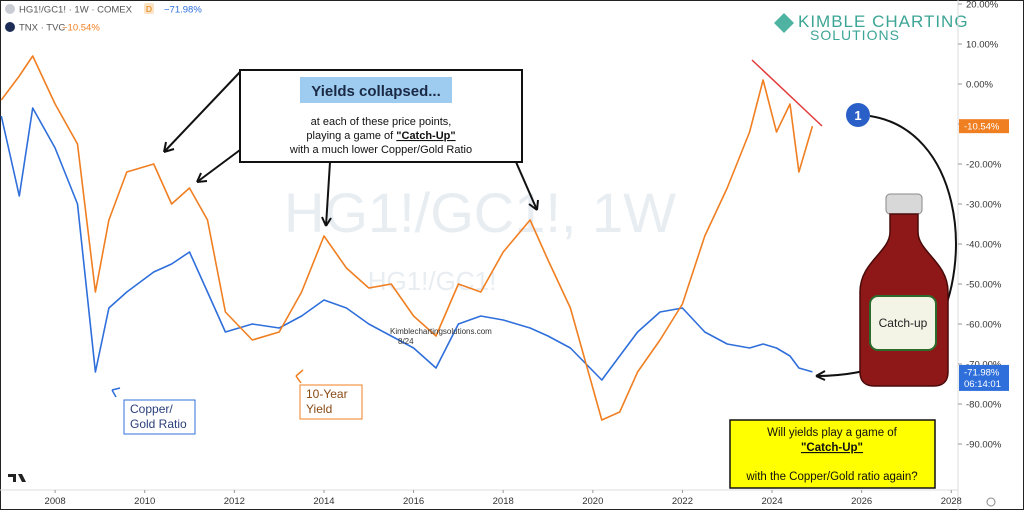  What do you see at coordinates (158, 424) in the screenshot?
I see `series-label: Gold Ratio` at bounding box center [158, 424].